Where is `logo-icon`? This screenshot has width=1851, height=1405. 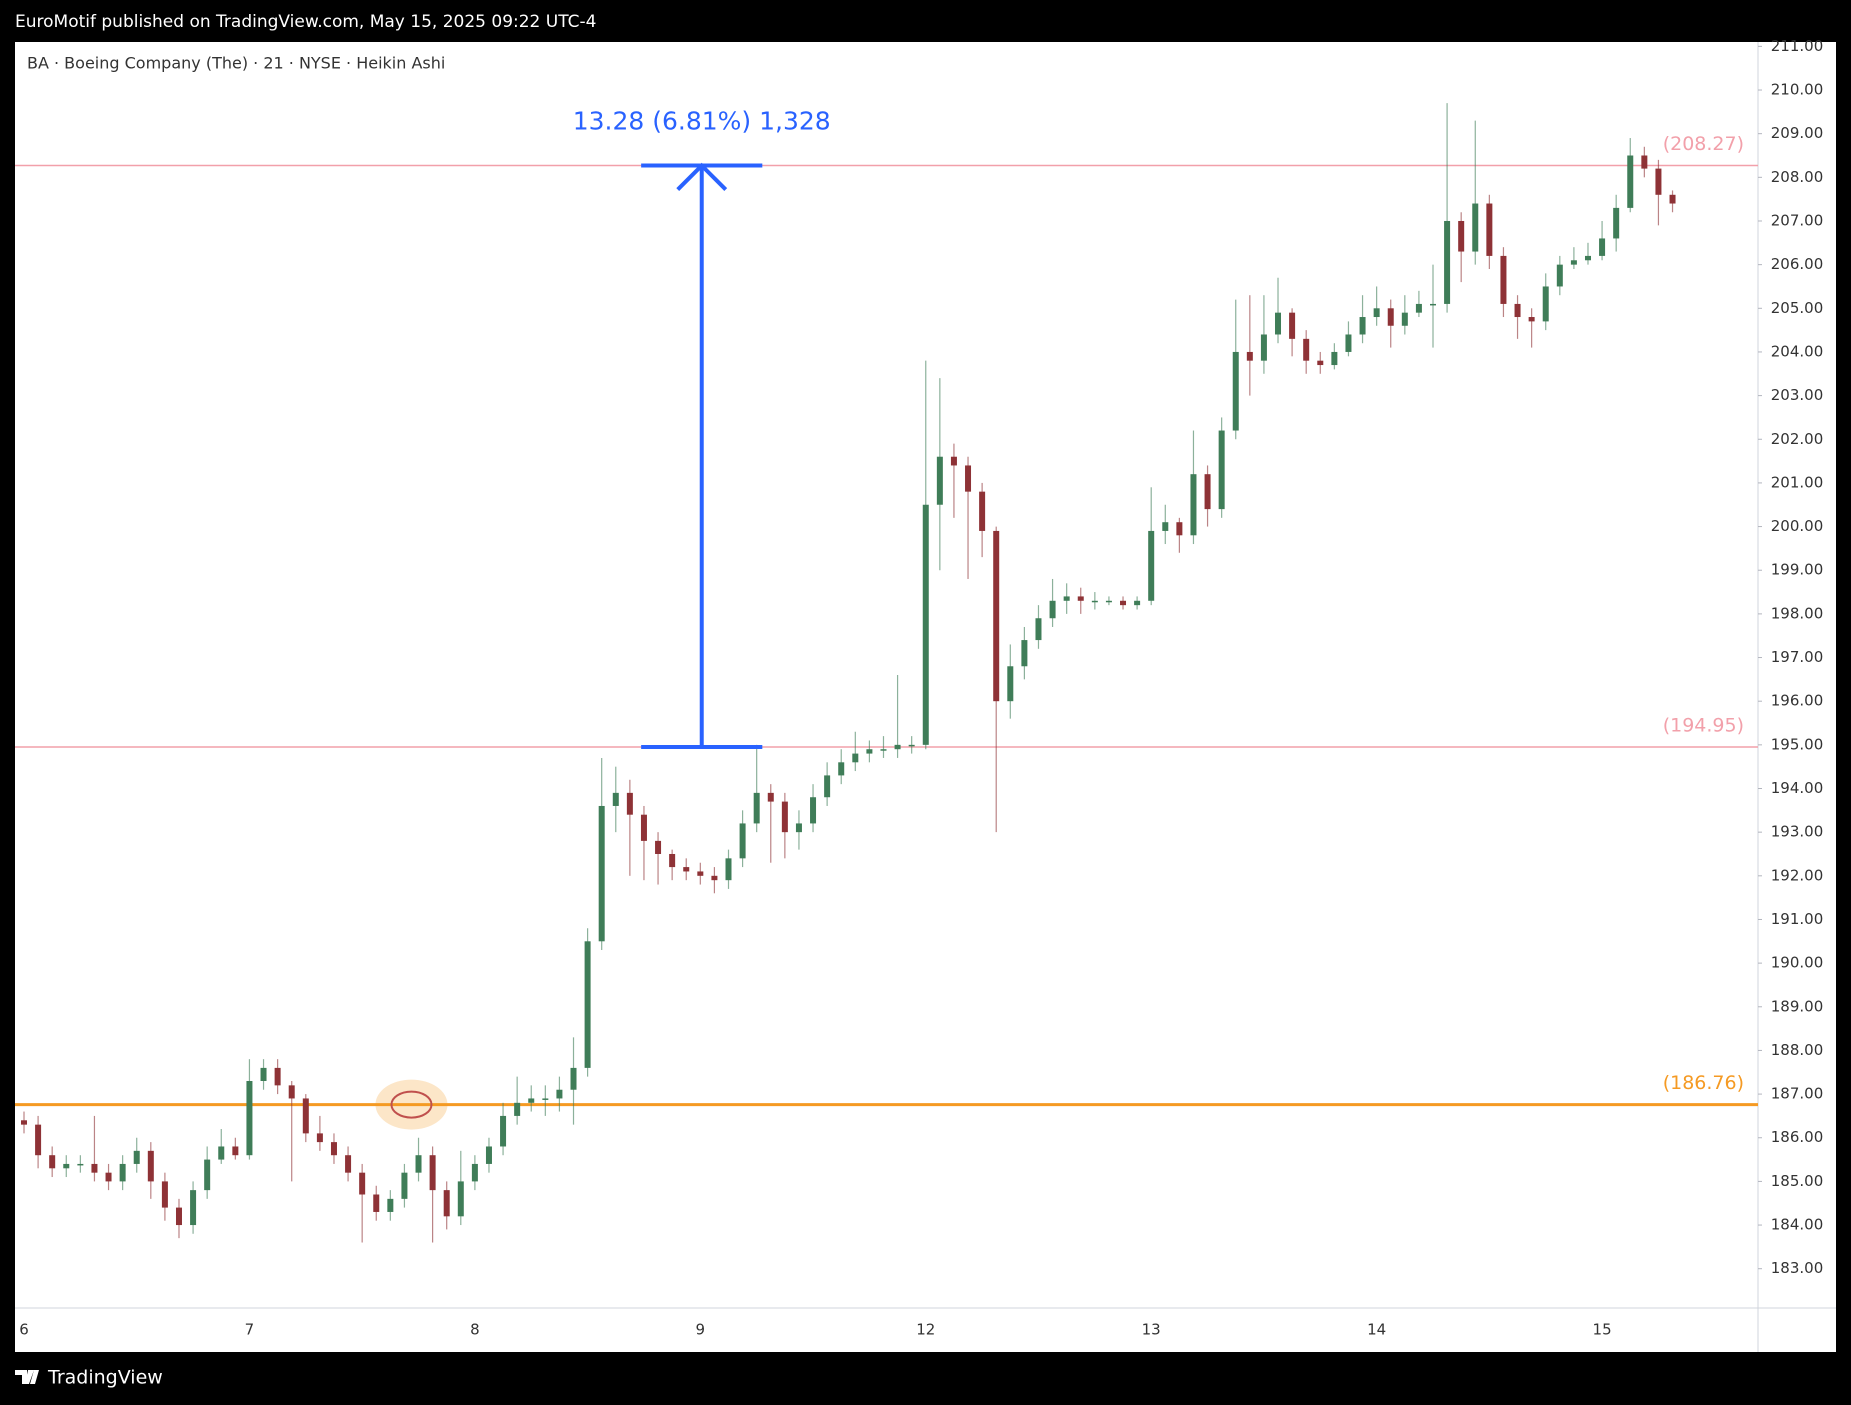 logo-icon is located at coordinates (27, 1377).